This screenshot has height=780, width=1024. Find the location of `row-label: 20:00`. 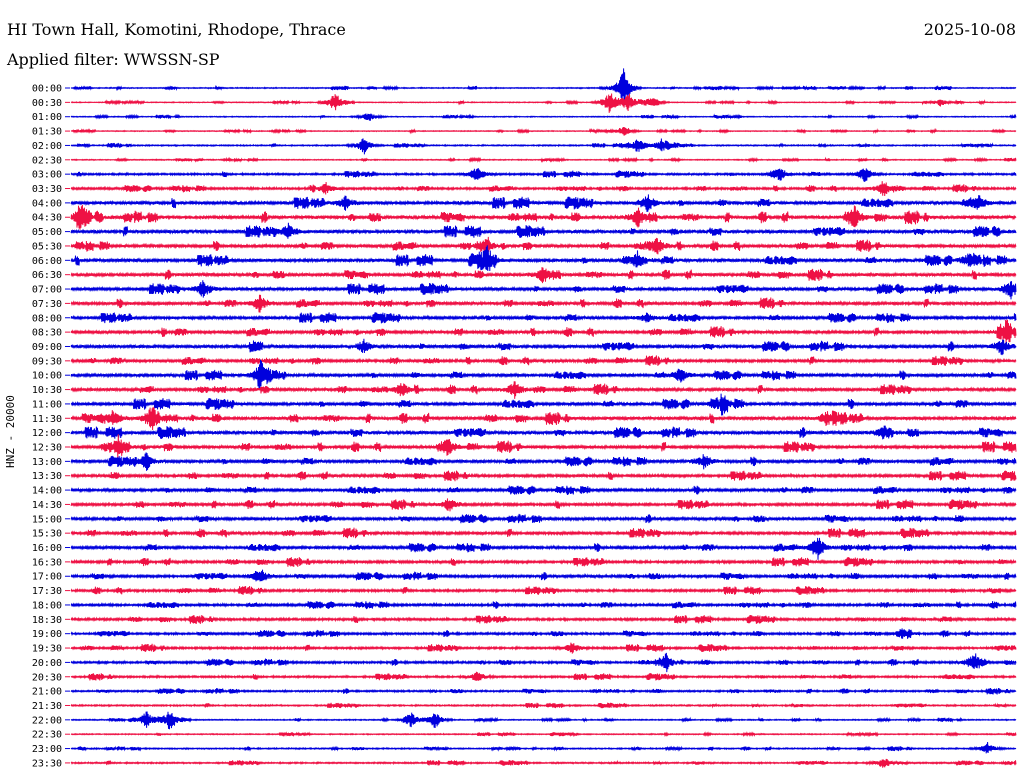

row-label: 20:00 is located at coordinates (47, 663).